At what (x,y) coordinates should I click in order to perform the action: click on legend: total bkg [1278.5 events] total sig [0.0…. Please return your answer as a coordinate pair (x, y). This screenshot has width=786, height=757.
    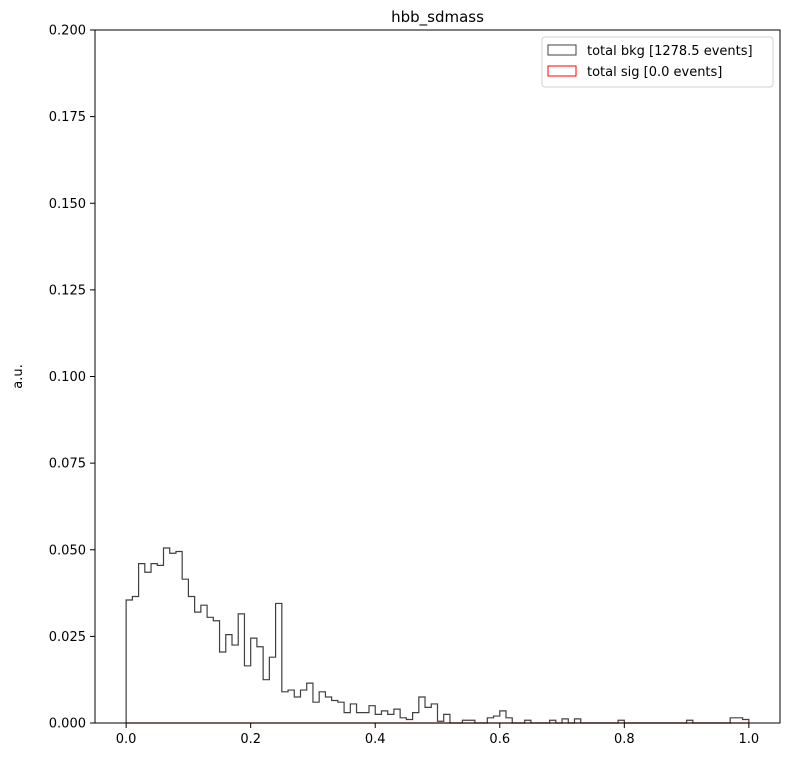
    Looking at the image, I should click on (657, 62).